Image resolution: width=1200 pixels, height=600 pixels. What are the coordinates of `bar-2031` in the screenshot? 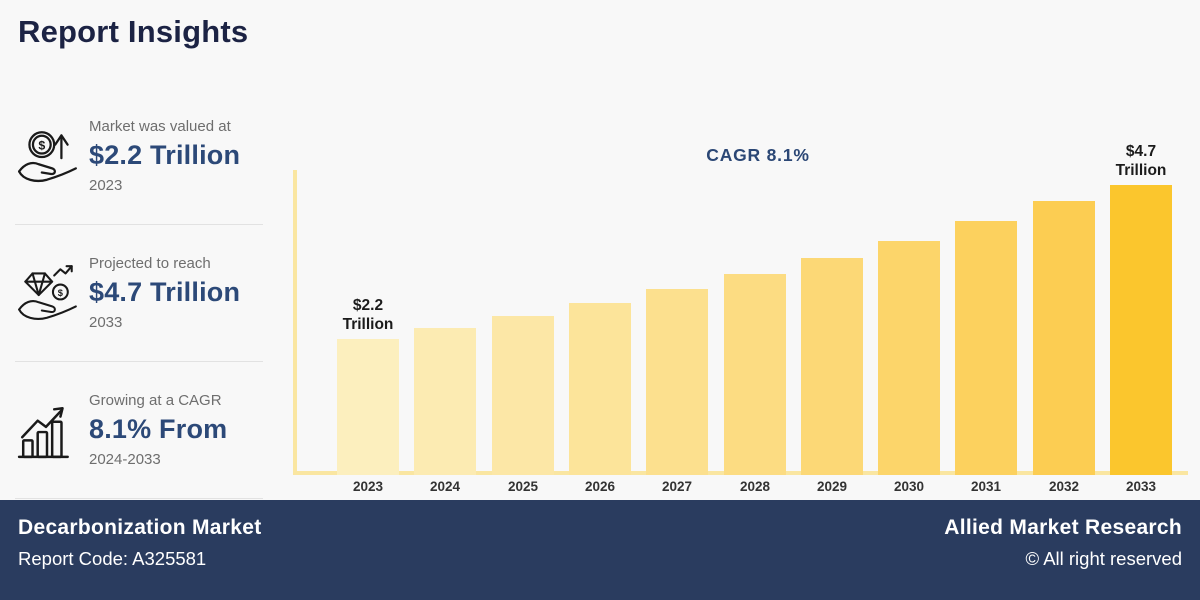 It's located at (986, 348).